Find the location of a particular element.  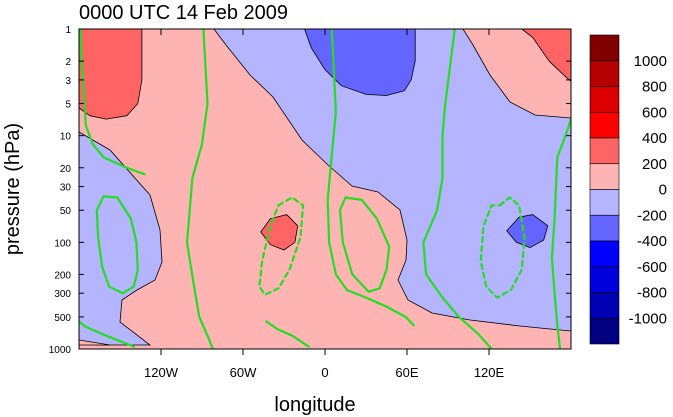

y-tick-label: 50 is located at coordinates (66, 211).